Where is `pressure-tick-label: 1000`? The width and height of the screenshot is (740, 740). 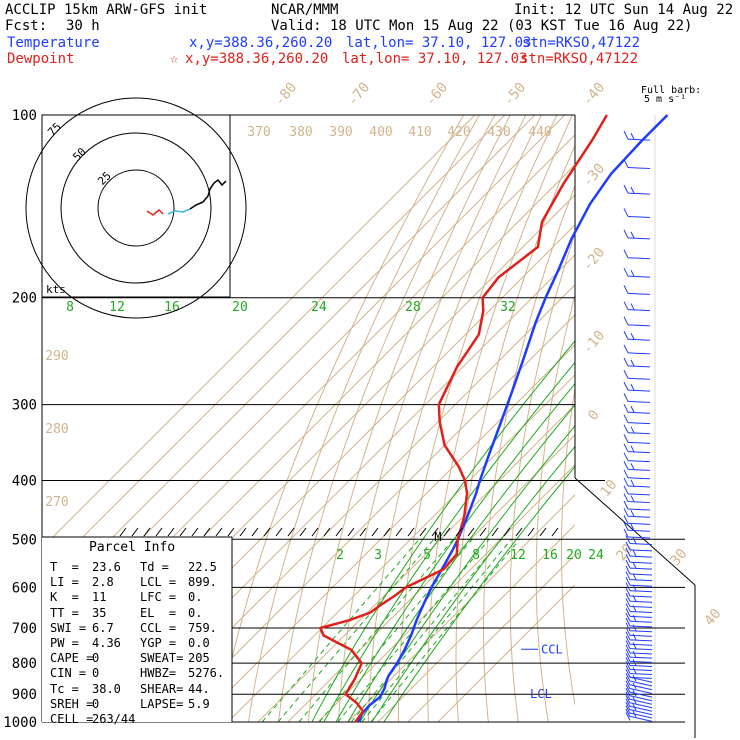
pressure-tick-label: 1000 is located at coordinates (20, 723).